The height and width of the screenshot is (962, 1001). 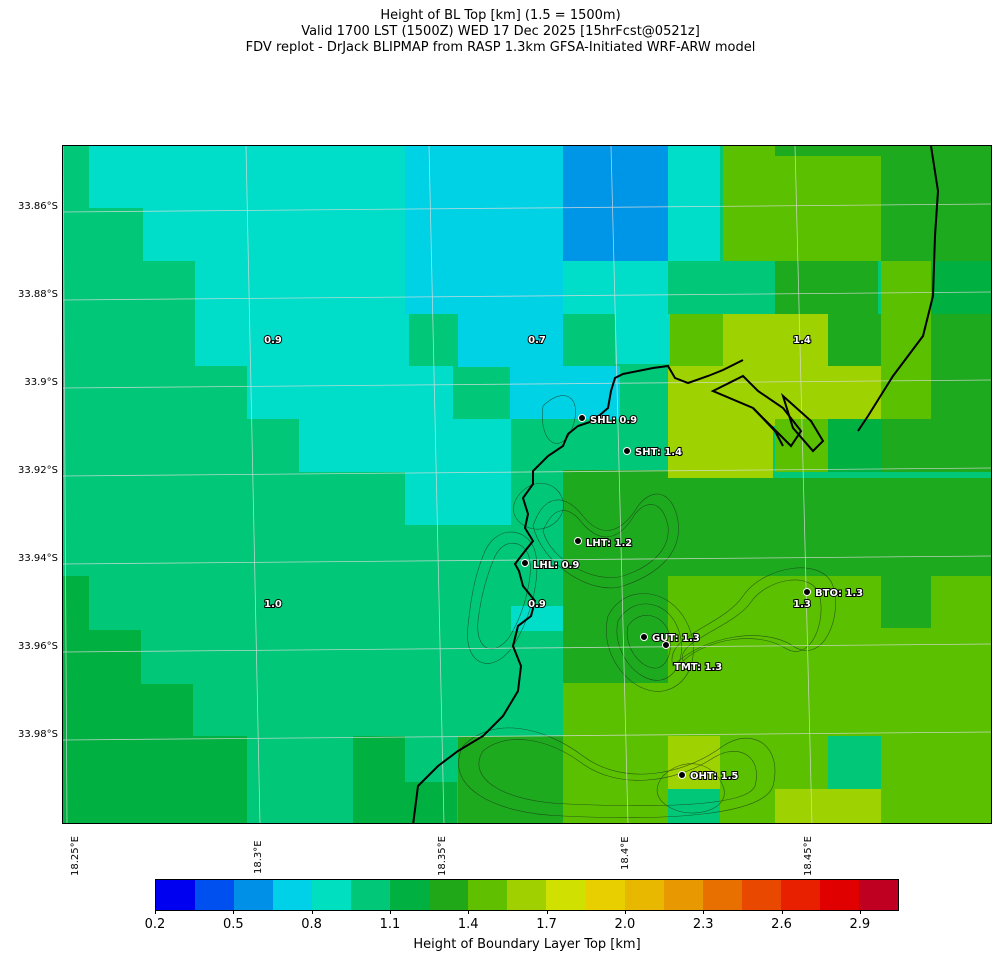 What do you see at coordinates (802, 604) in the screenshot?
I see `grid-value-label: 1.3` at bounding box center [802, 604].